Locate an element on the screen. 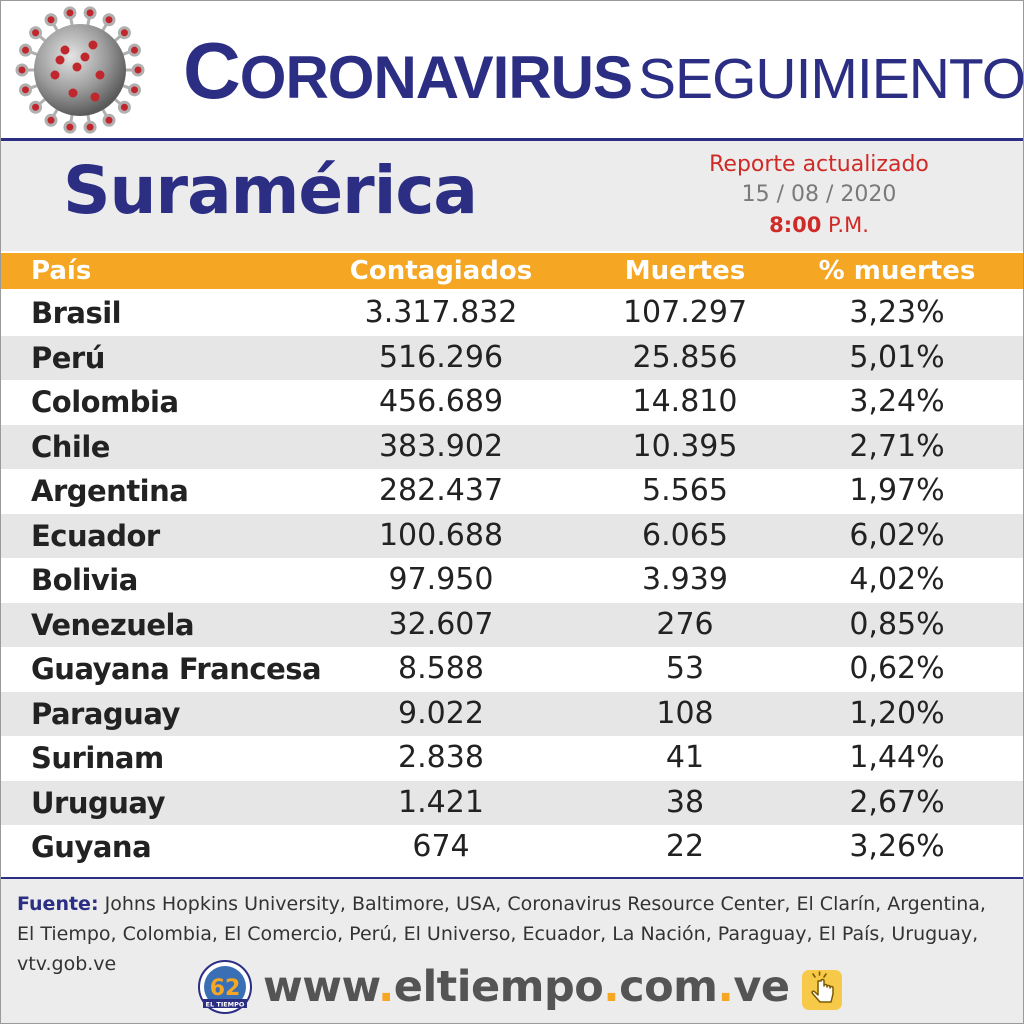 The width and height of the screenshot is (1024, 1024). logo-number: 62 is located at coordinates (225, 988).